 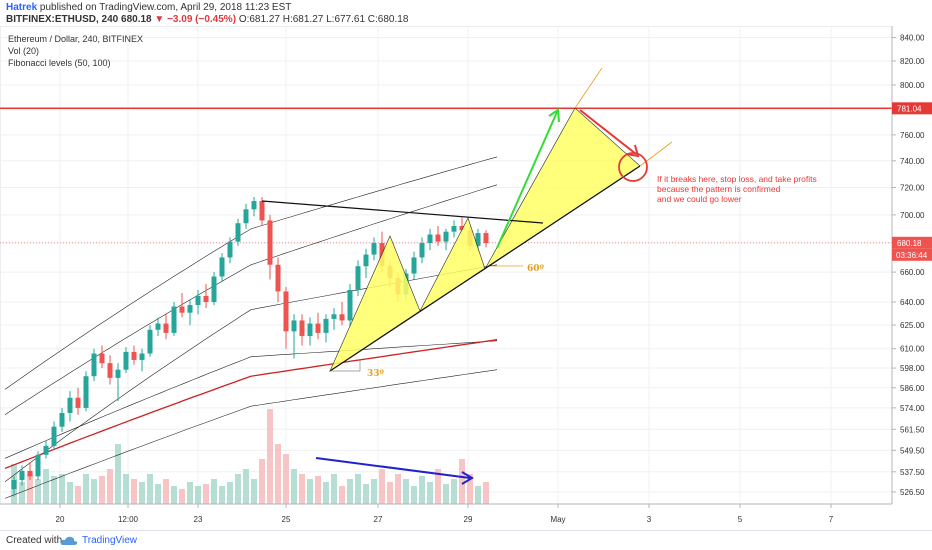 I want to click on bollinger-lower-line, so click(x=251, y=399).